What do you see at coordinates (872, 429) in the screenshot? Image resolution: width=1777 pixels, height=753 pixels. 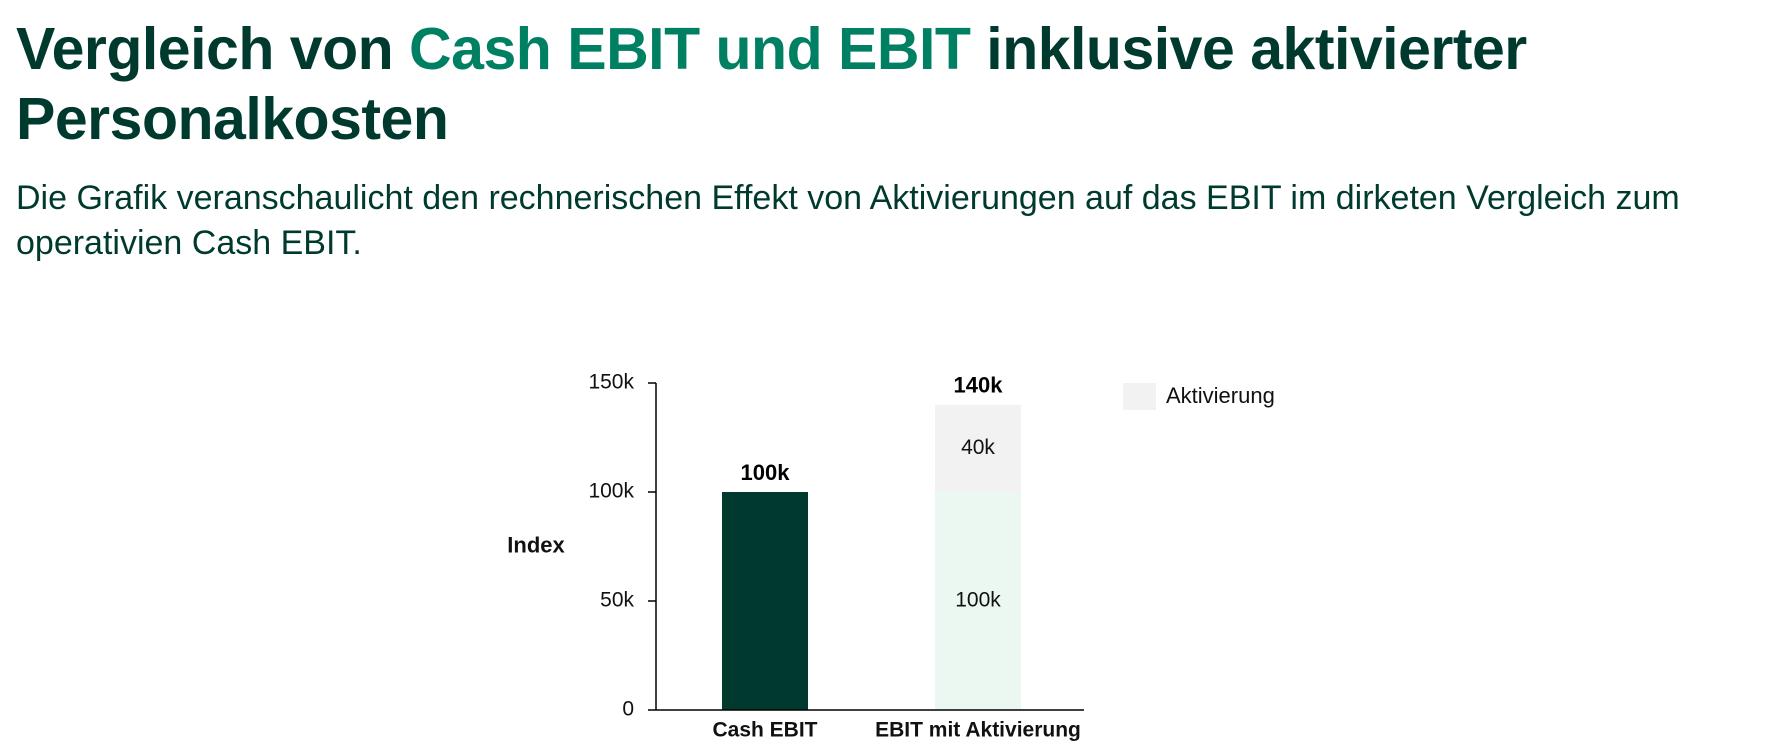 I see `total-labels: 100k 140k` at bounding box center [872, 429].